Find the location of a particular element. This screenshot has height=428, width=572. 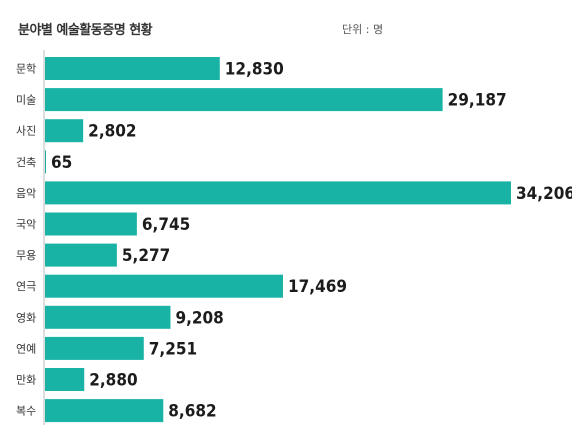

category-label: 국악 is located at coordinates (26, 224).